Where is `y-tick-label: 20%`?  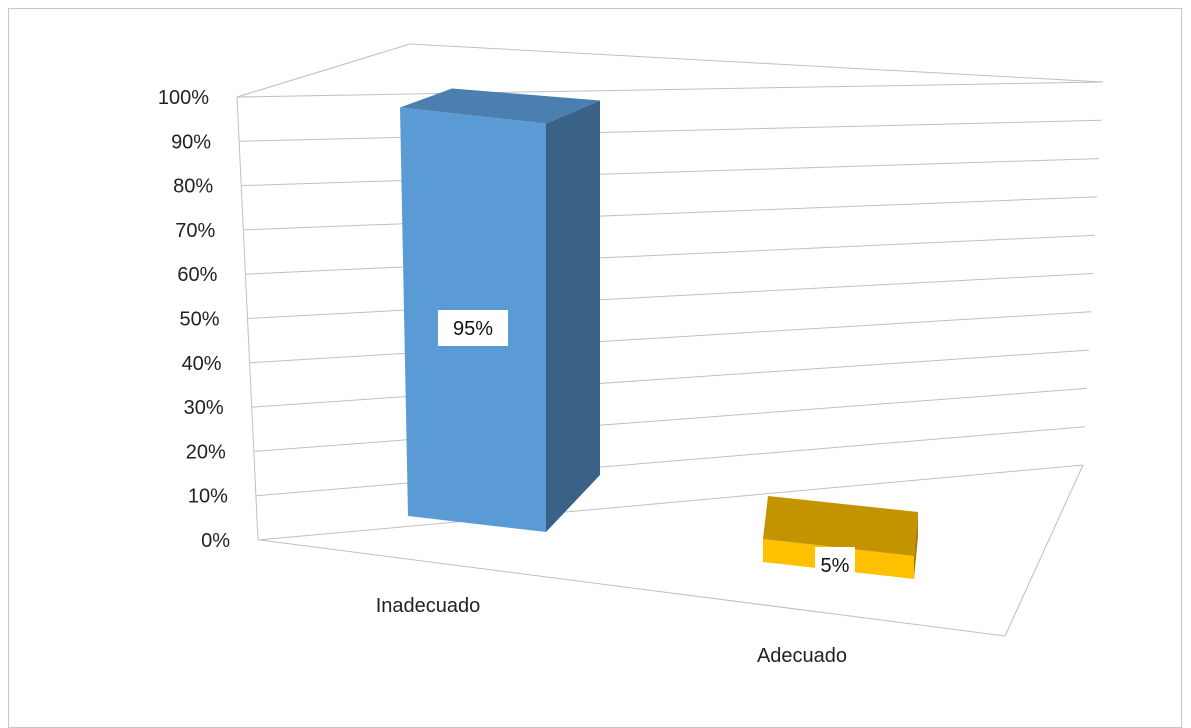
y-tick-label: 20% is located at coordinates (206, 452).